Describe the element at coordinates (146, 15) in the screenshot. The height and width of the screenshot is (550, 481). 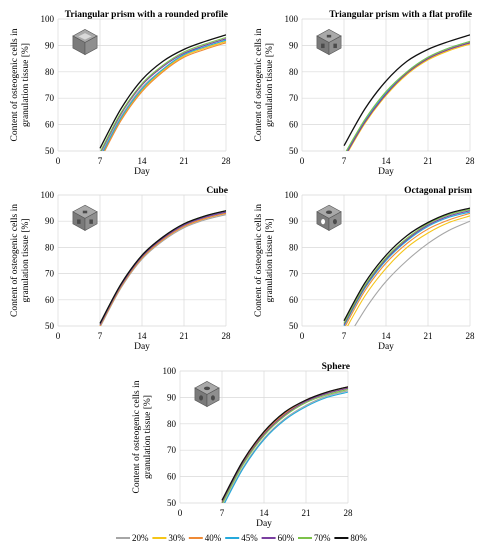
I see `panel-title: Triangular prism with a rounded profile` at that location.